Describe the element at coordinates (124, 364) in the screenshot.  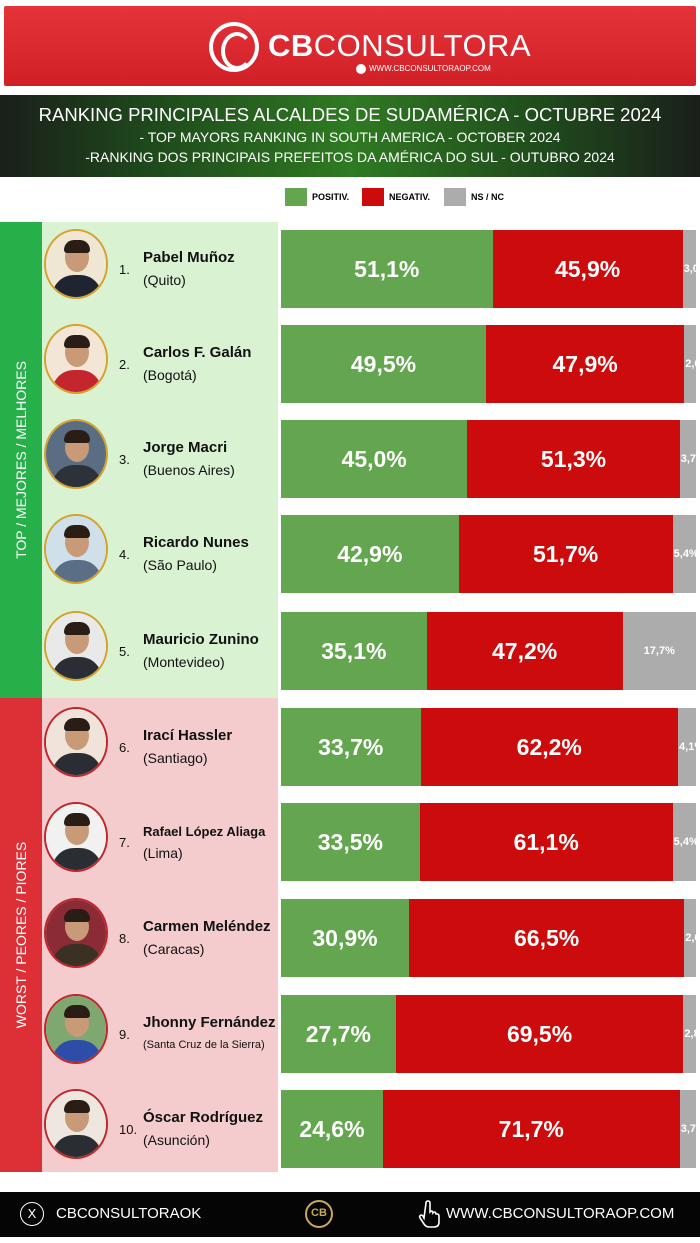
I see `rank-number: 2.` at that location.